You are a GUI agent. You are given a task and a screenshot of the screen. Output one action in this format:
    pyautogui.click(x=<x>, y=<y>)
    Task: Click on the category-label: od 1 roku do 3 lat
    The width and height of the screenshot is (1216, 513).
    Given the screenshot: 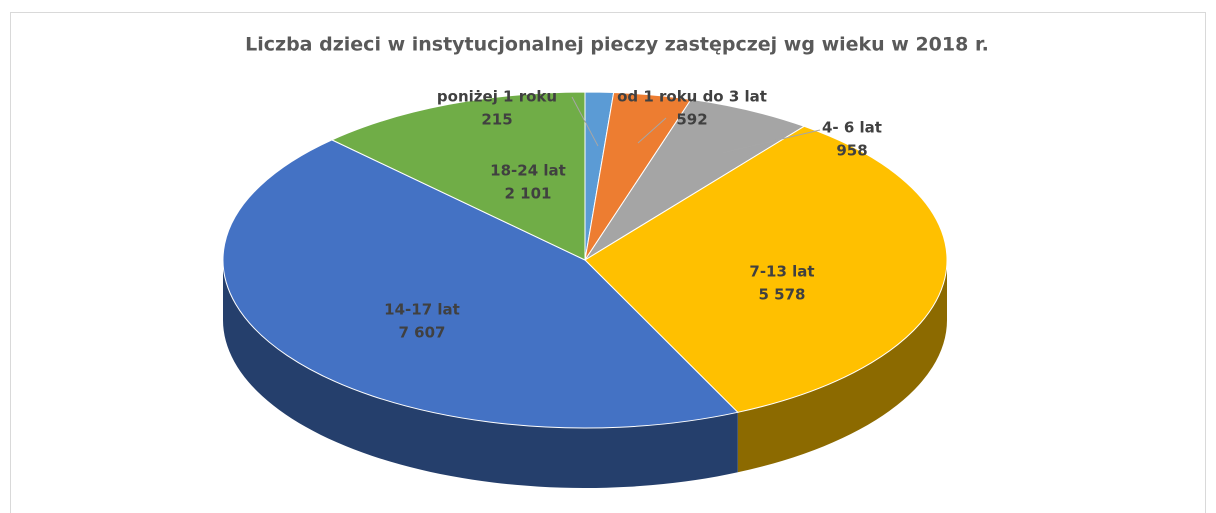 What is the action you would take?
    pyautogui.click(x=692, y=97)
    